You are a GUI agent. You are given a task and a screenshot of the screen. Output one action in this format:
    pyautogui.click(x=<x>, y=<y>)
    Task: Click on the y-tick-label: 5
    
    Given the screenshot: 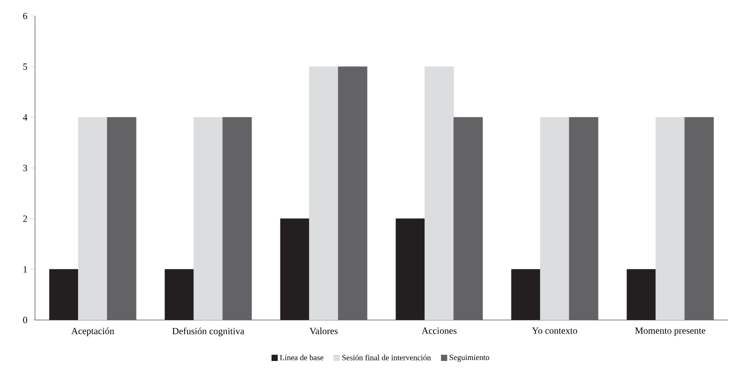 What is the action you would take?
    pyautogui.click(x=25, y=67)
    